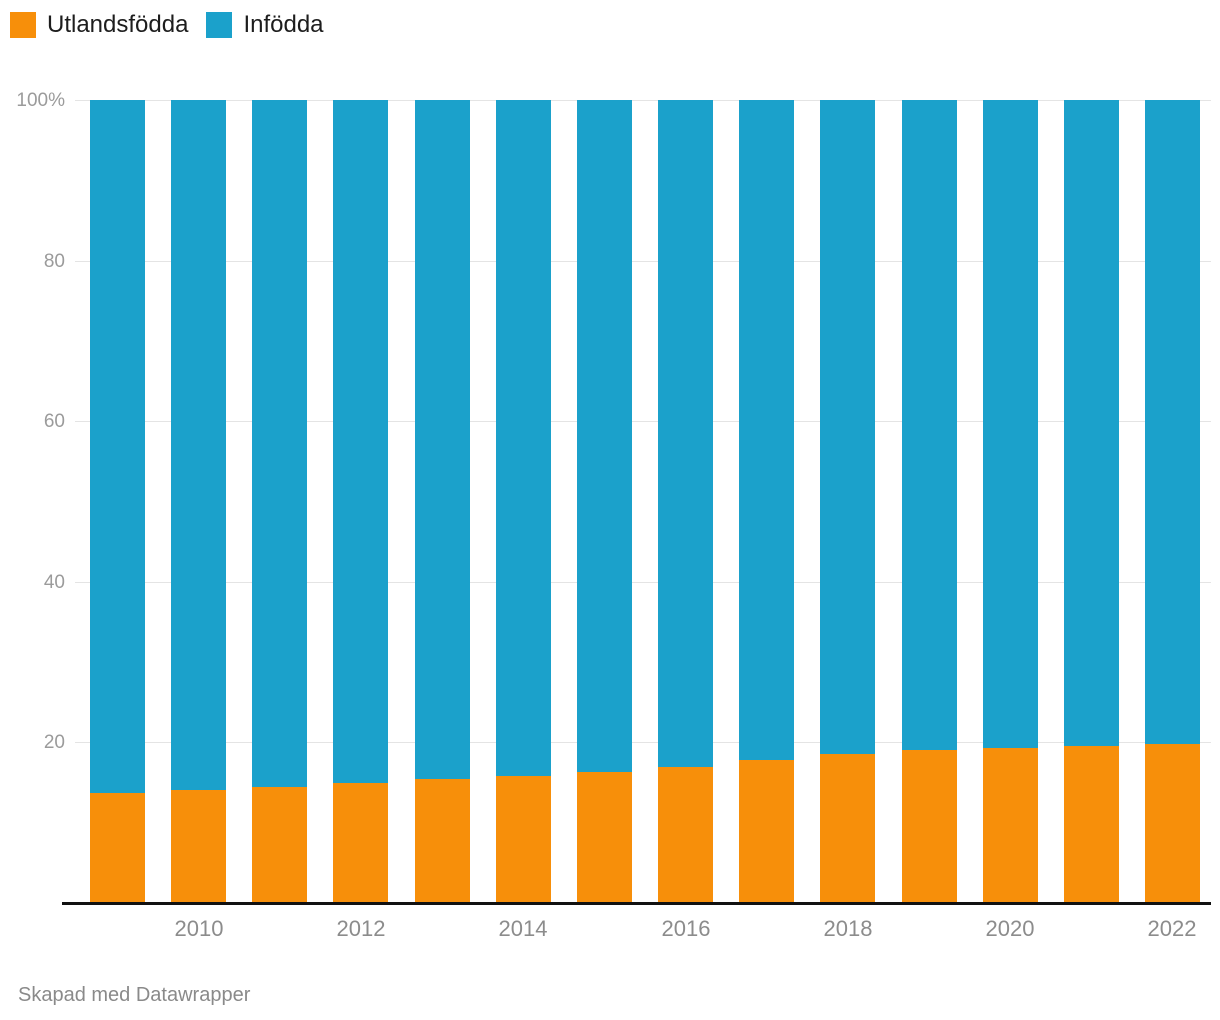  What do you see at coordinates (604, 436) in the screenshot?
I see `bar-segment-infodda-2015` at bounding box center [604, 436].